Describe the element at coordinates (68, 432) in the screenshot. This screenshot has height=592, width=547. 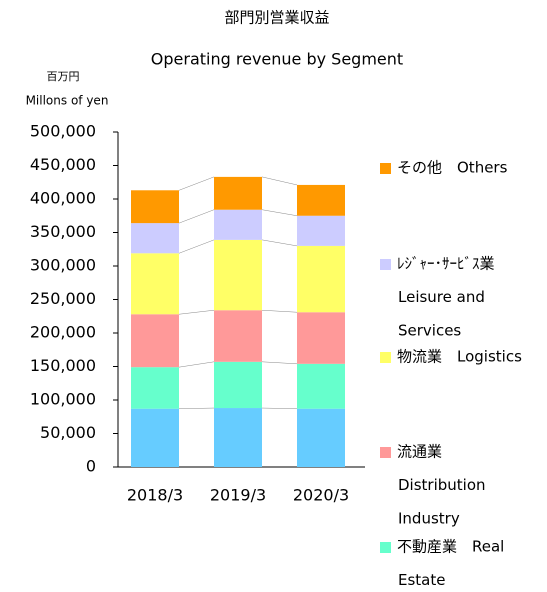
I see `y-tick-label: 50,000` at that location.